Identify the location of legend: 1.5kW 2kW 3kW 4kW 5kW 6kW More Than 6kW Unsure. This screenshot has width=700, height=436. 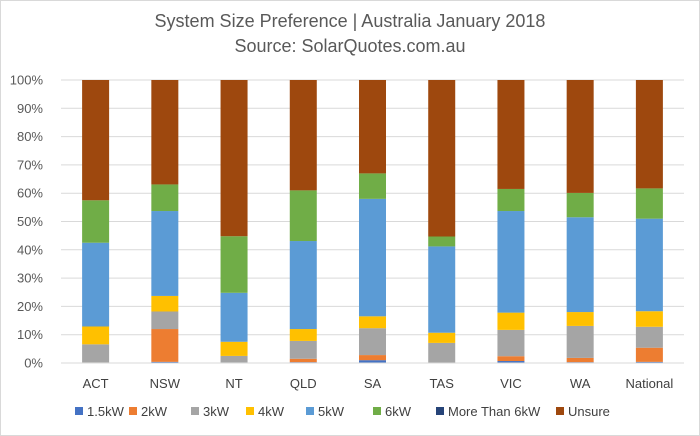
(342, 411).